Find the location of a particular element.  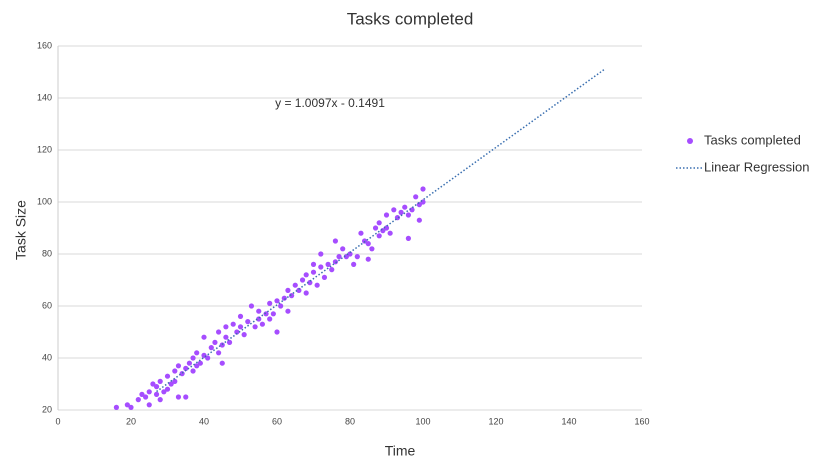

x-tick-label: 160 is located at coordinates (641, 421).